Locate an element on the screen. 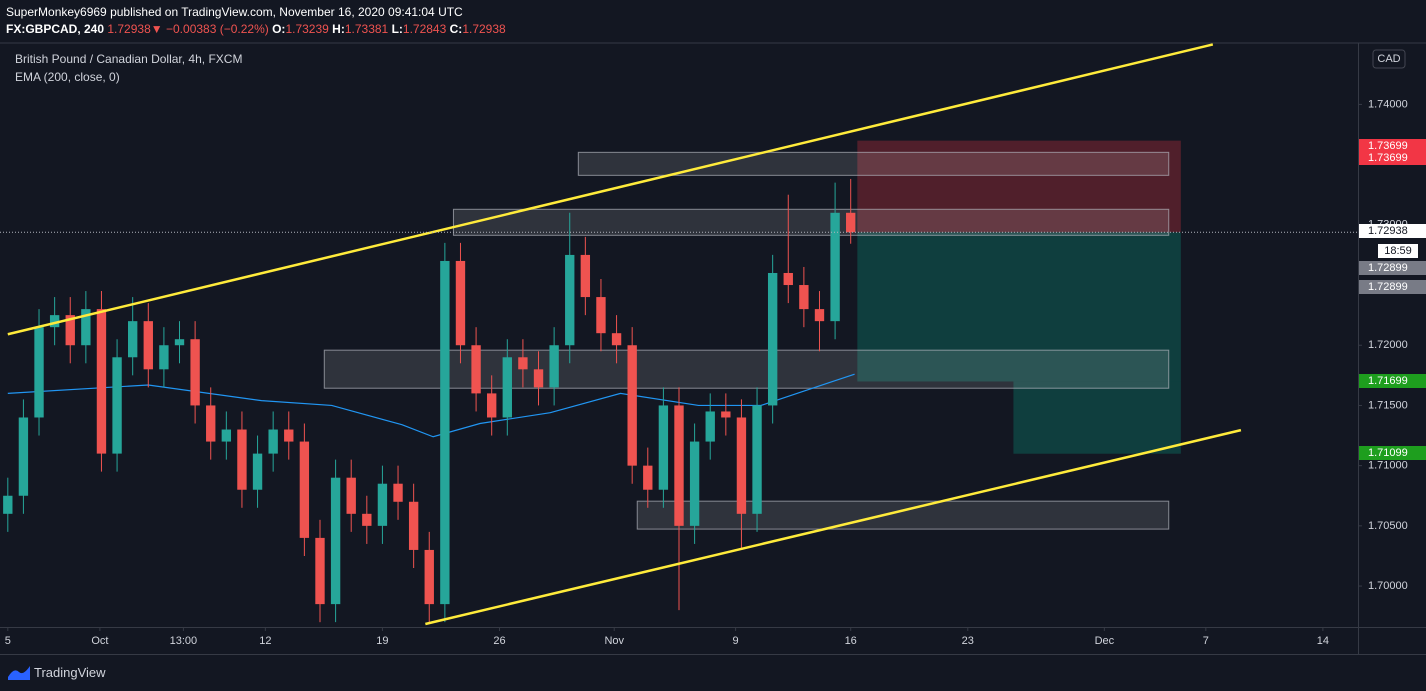 The image size is (1426, 691). x-tick-label: 16 is located at coordinates (851, 641).